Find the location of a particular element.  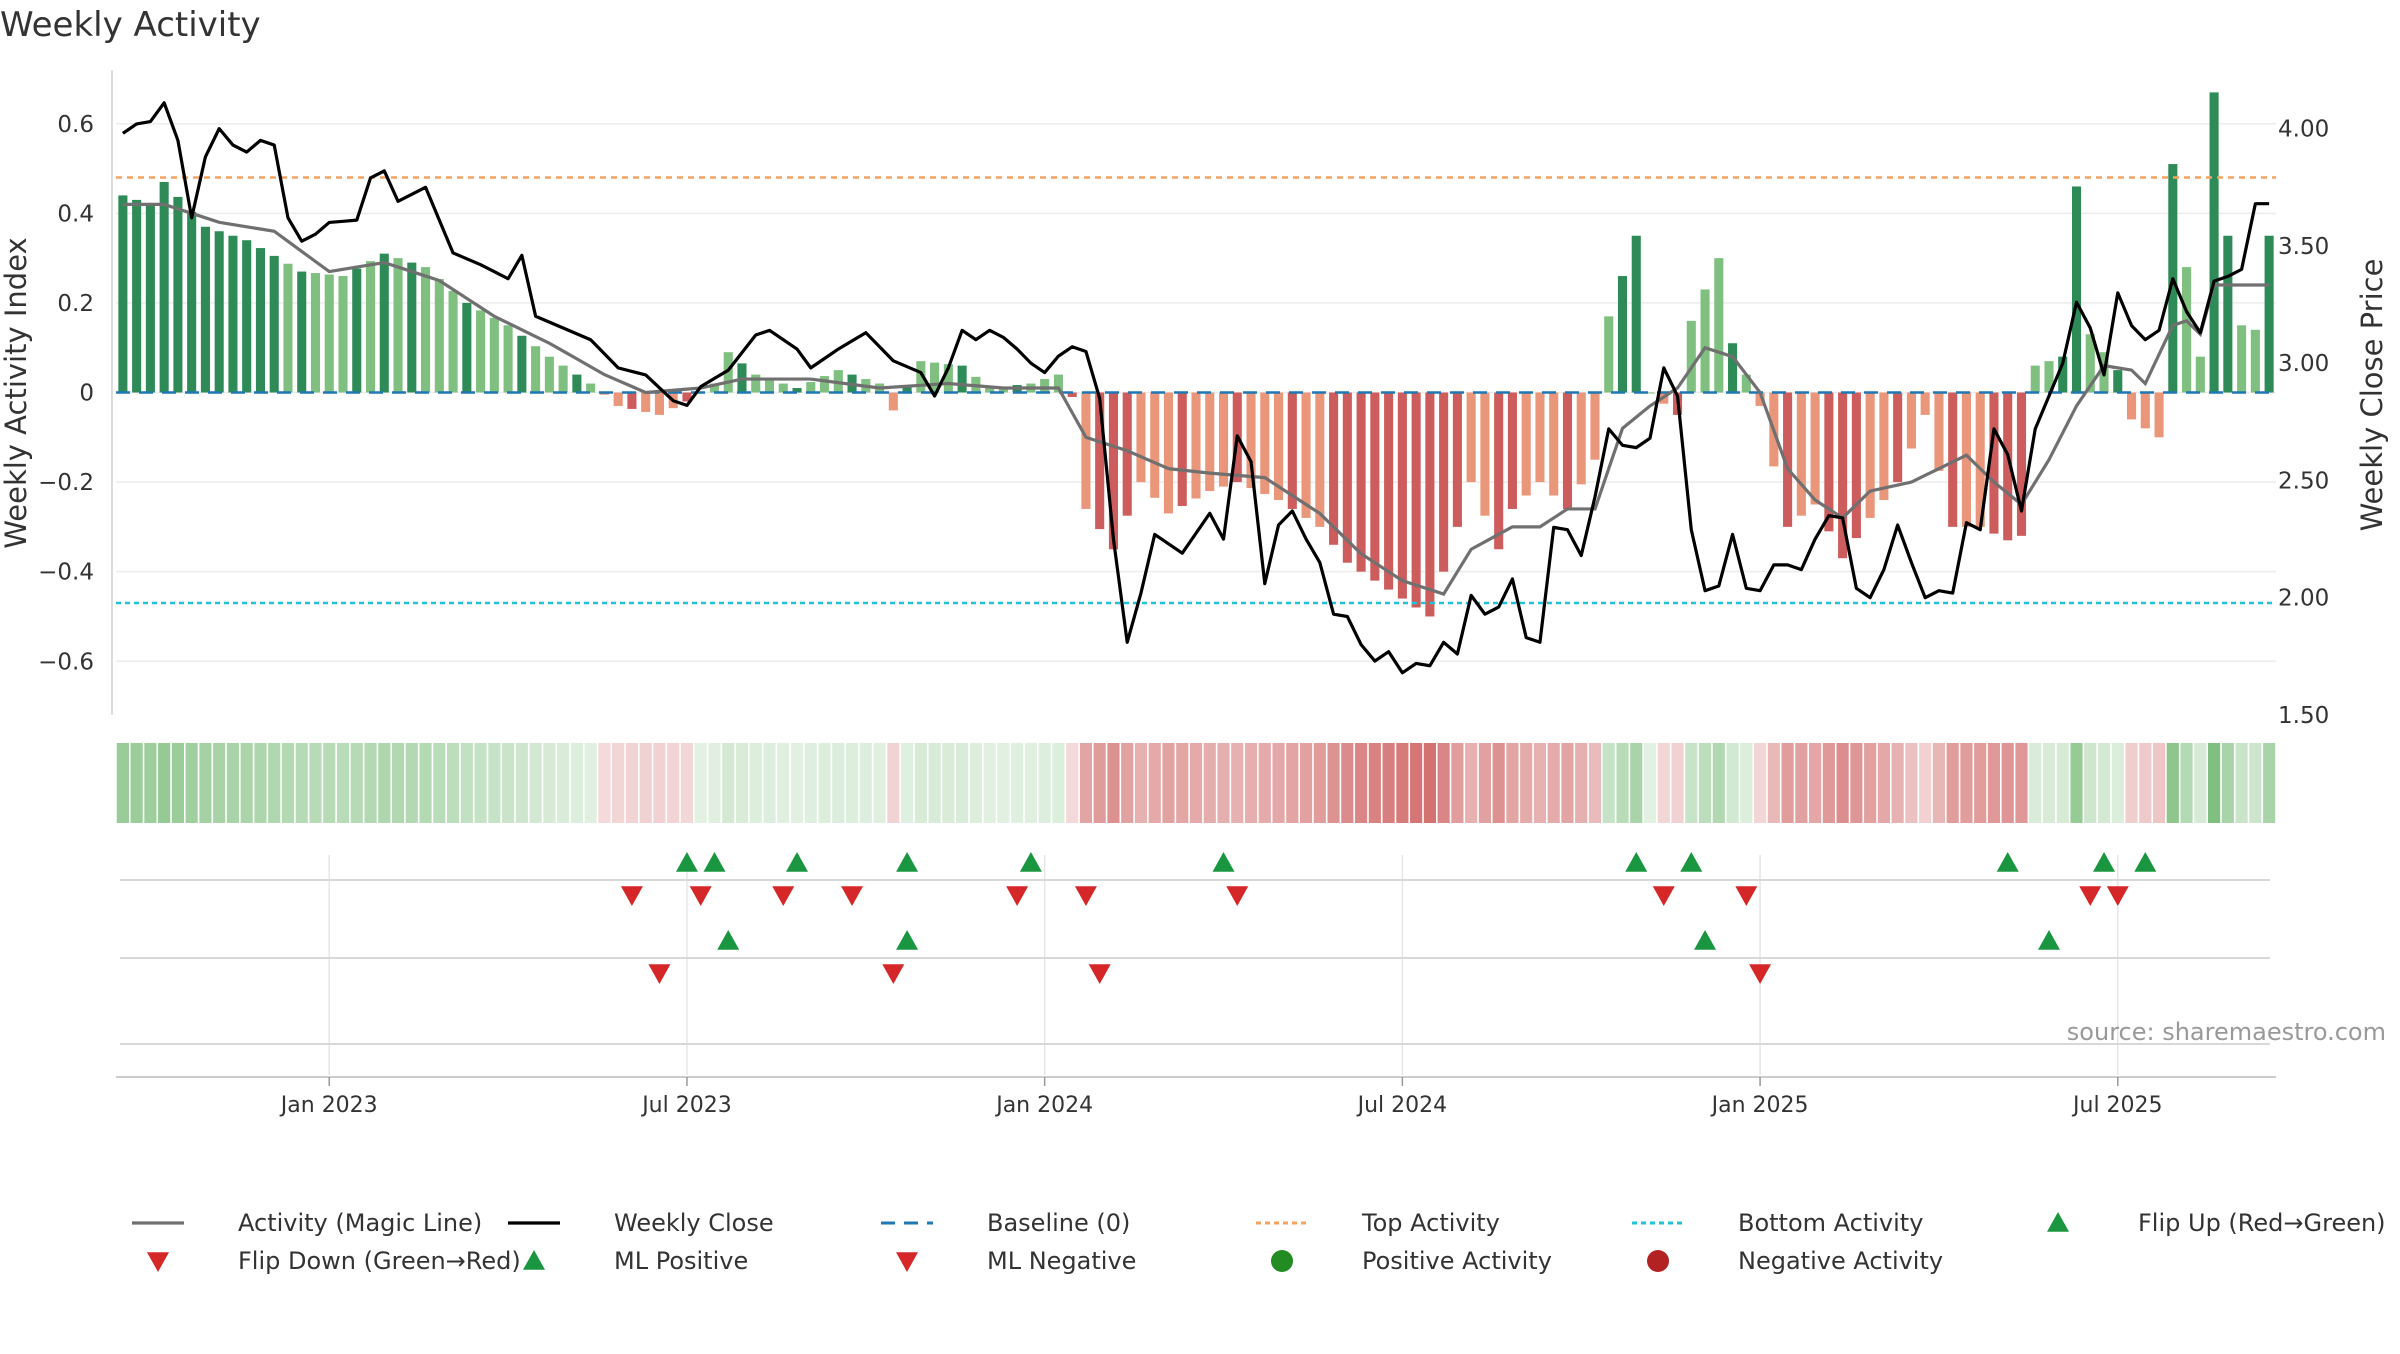

legend-swatch-flip_down is located at coordinates (158, 1262).